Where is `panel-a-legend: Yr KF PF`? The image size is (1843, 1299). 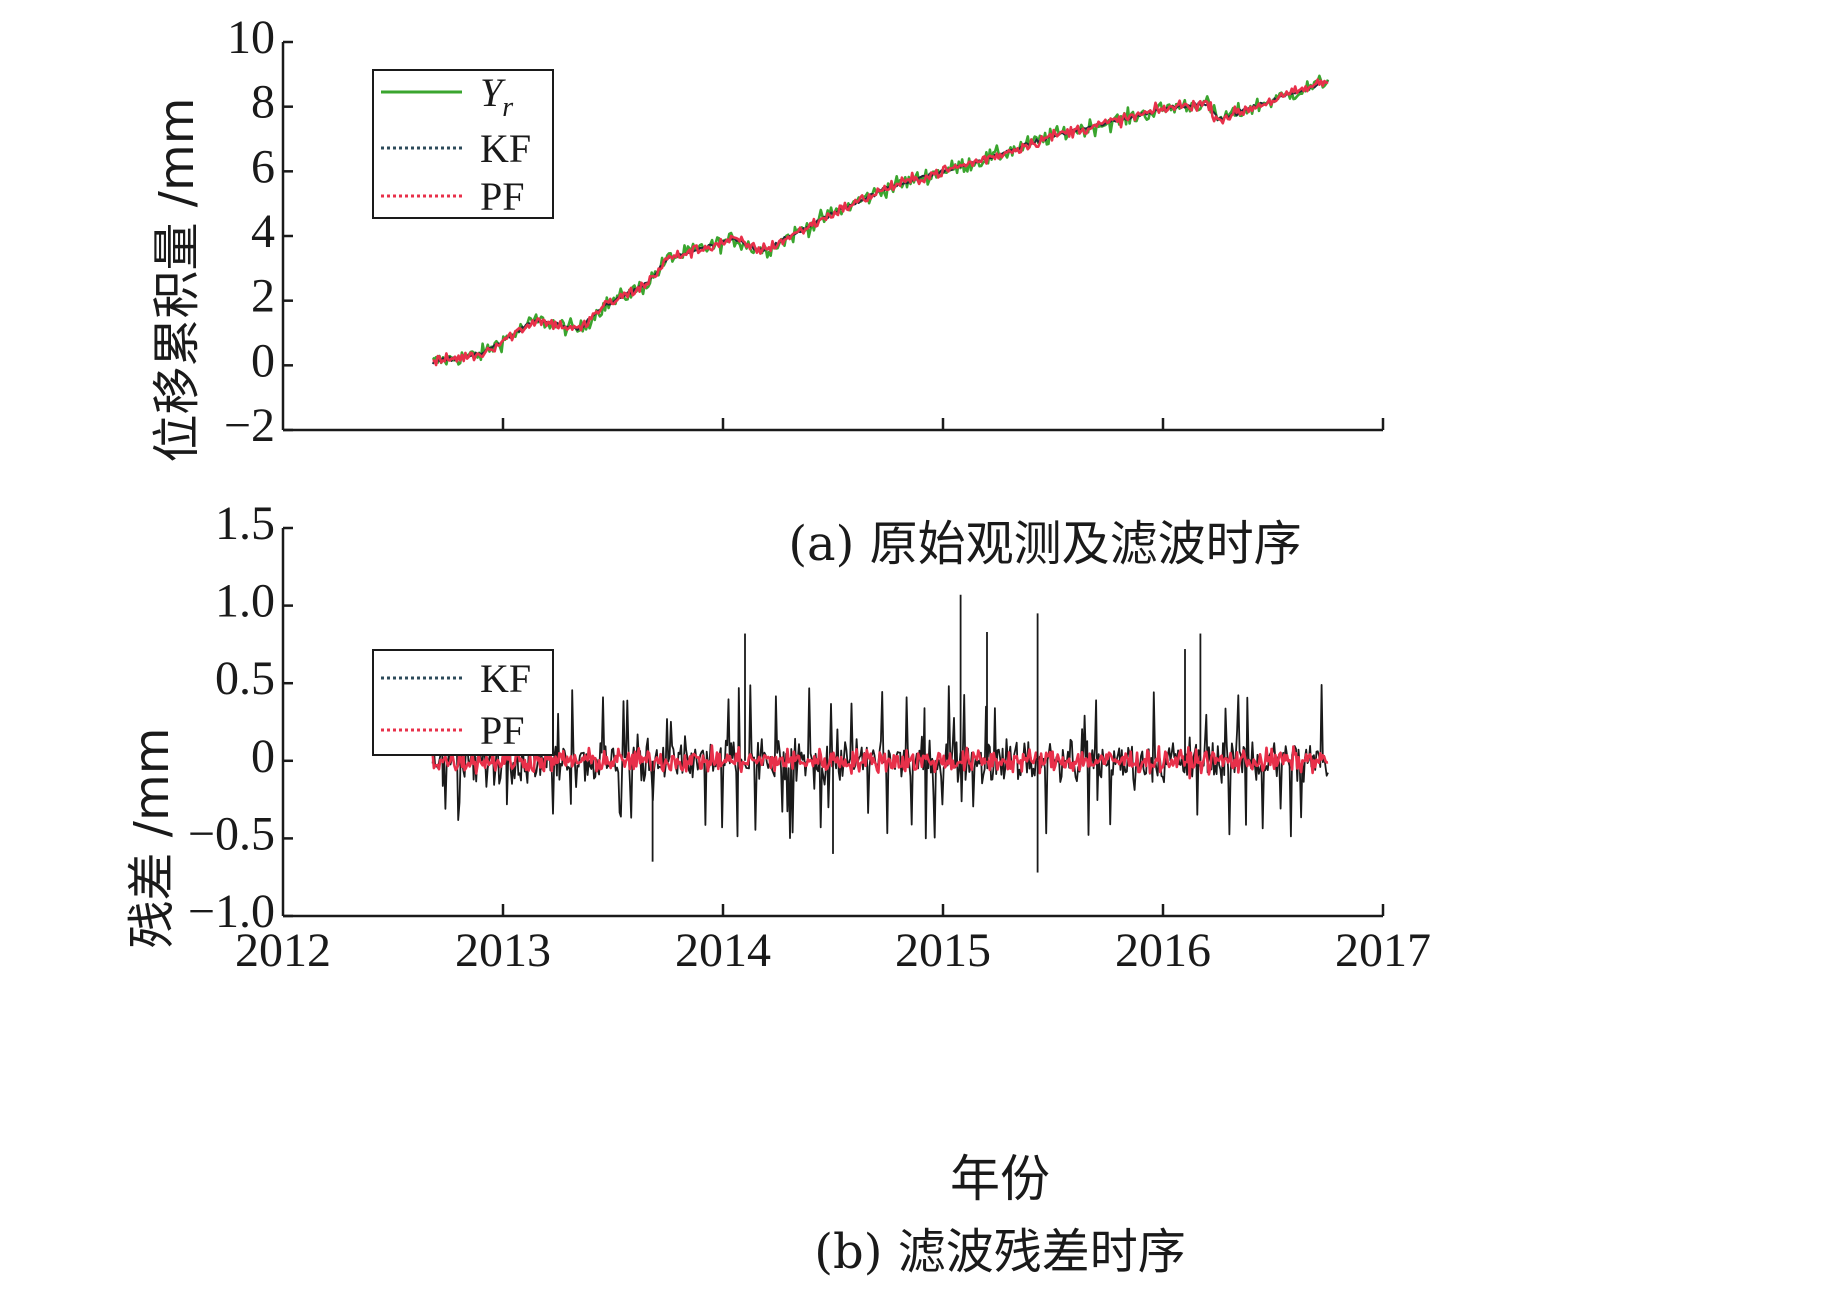 panel-a-legend: Yr KF PF is located at coordinates (463, 144).